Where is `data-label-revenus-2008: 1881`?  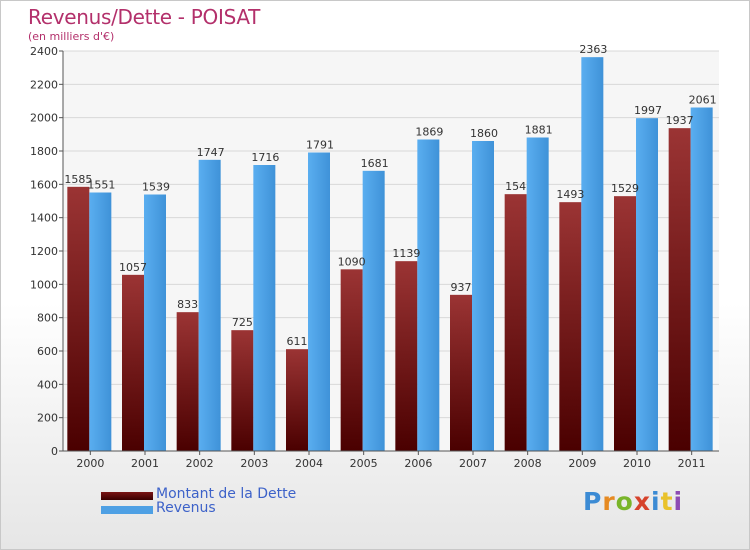
data-label-revenus-2008: 1881 is located at coordinates (539, 130).